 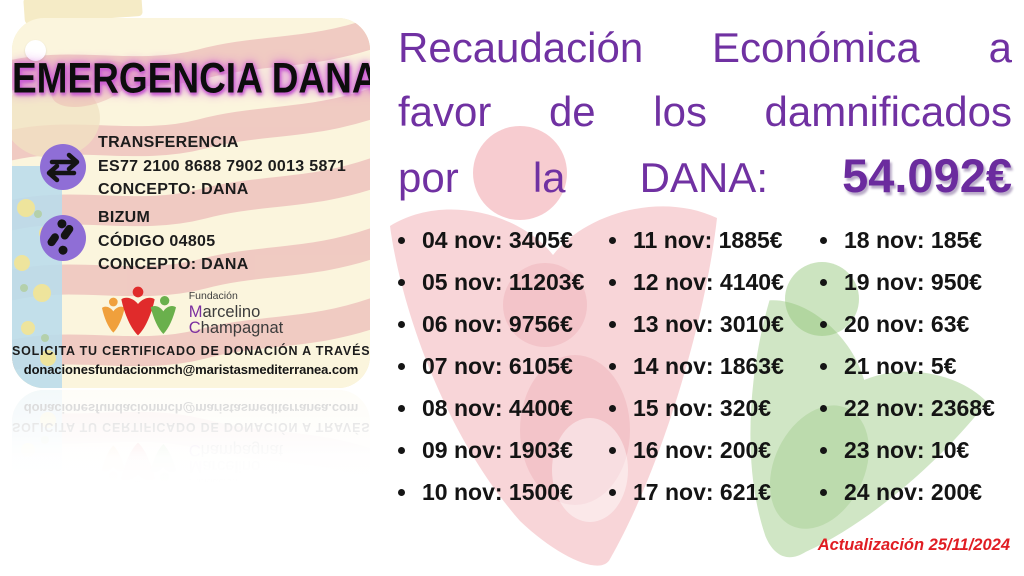 I want to click on list-item: 10 nov: 1500€, so click(x=493, y=492).